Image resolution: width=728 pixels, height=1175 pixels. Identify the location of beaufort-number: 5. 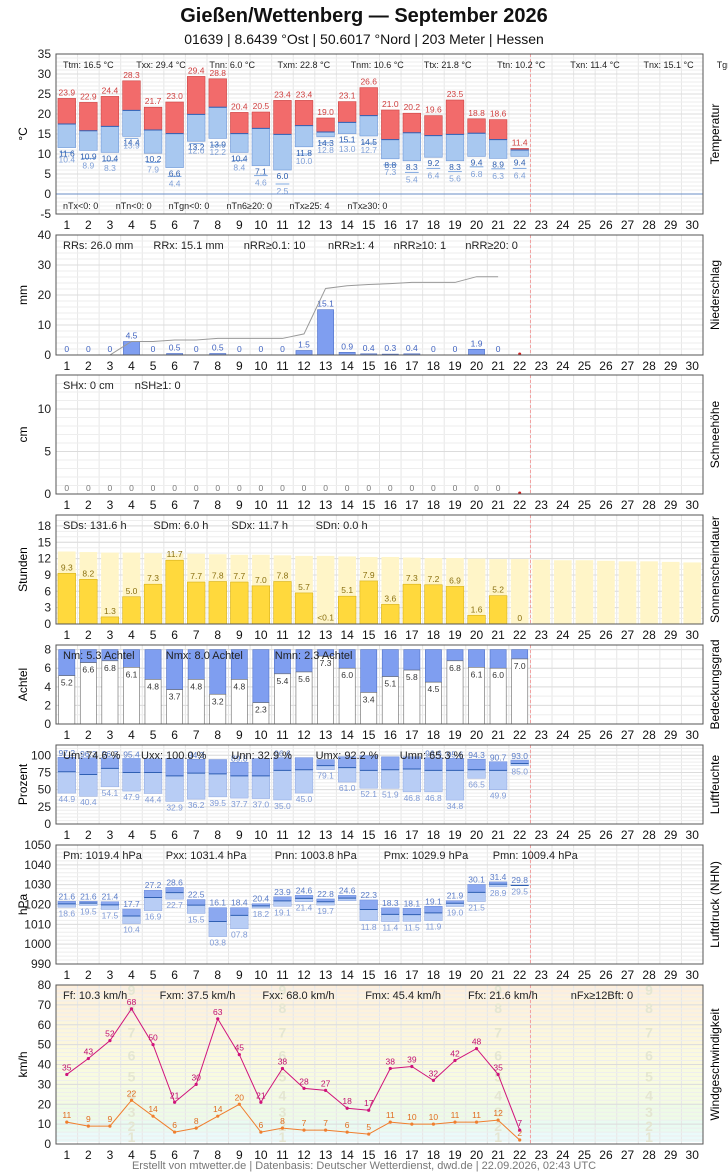
(132, 1076).